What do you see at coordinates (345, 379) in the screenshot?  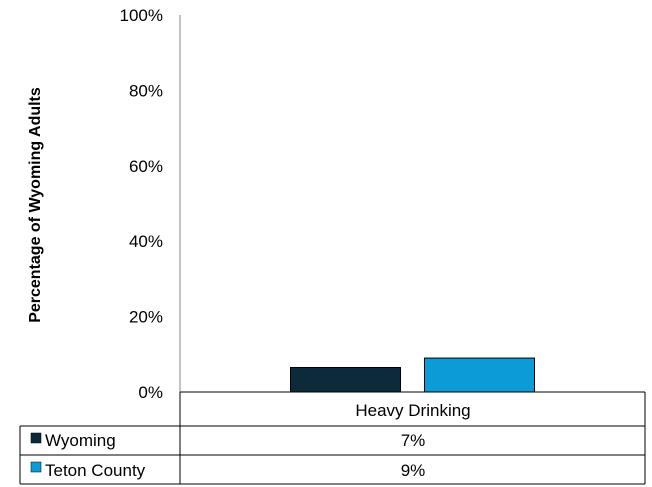 I see `bar-wyoming` at bounding box center [345, 379].